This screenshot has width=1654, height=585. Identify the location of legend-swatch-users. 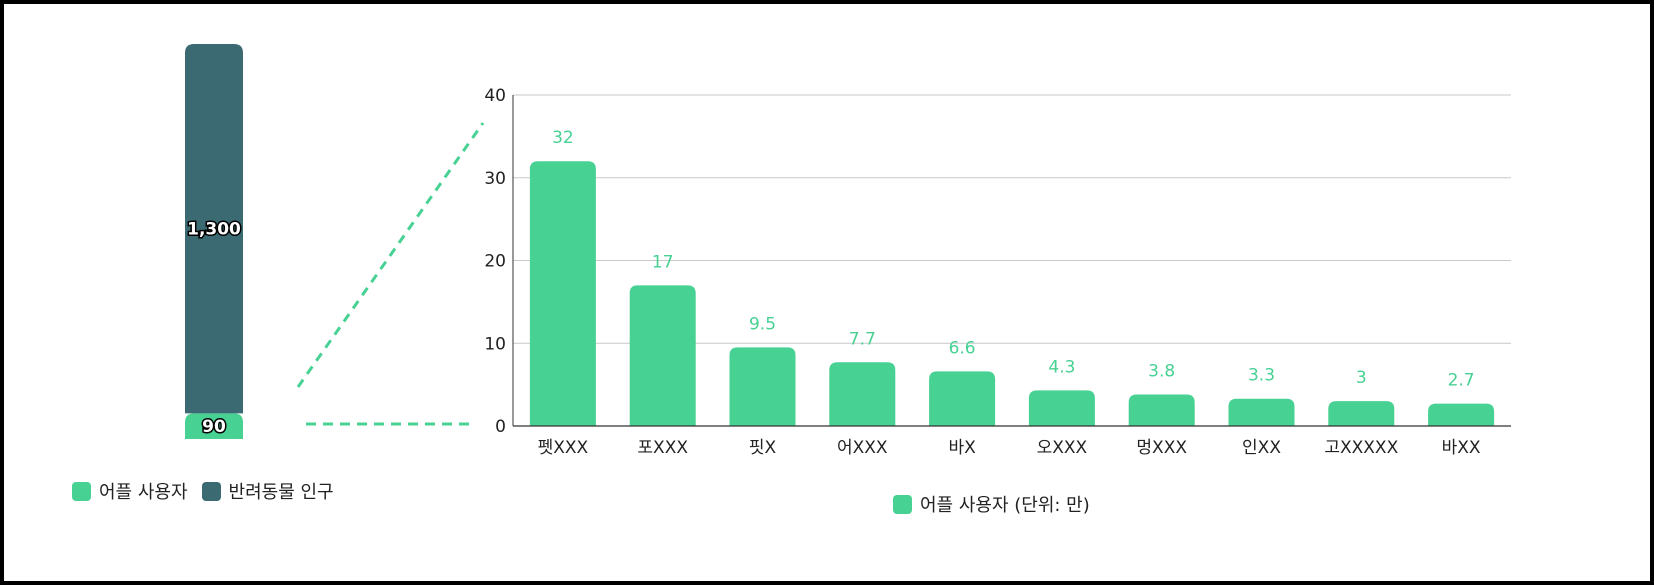
(81, 491).